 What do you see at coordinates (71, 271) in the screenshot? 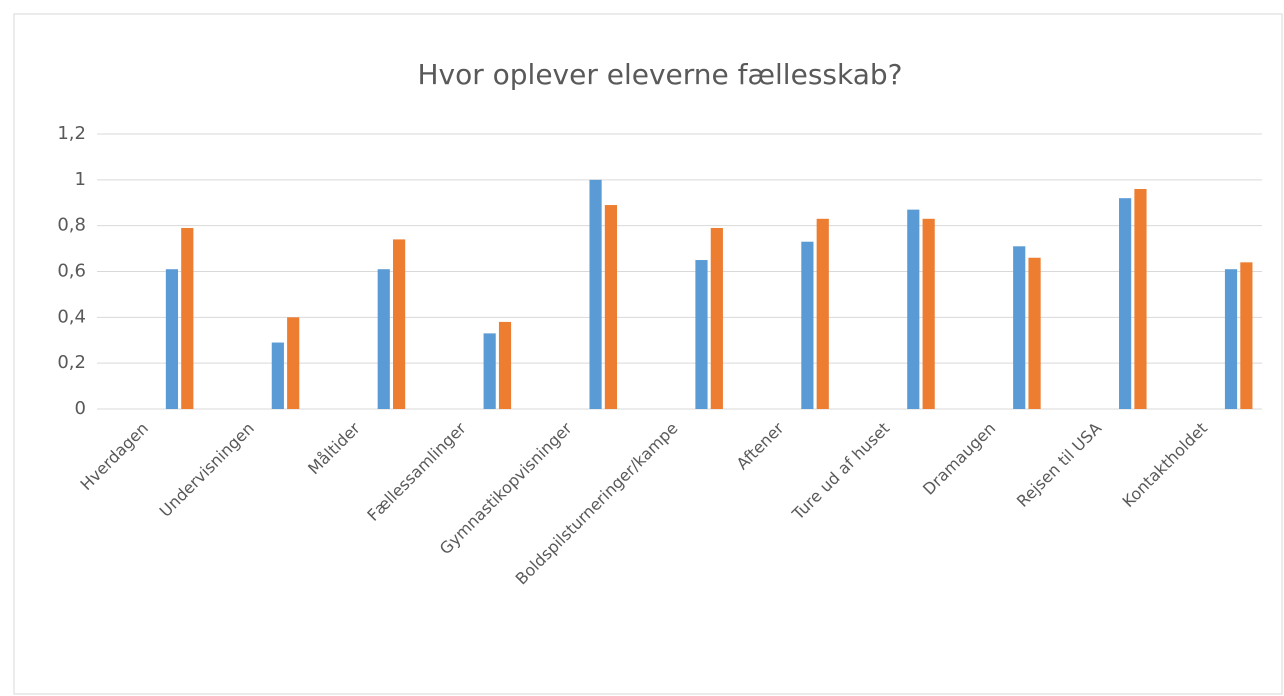
I see `y-tick-label: 0,6` at bounding box center [71, 271].